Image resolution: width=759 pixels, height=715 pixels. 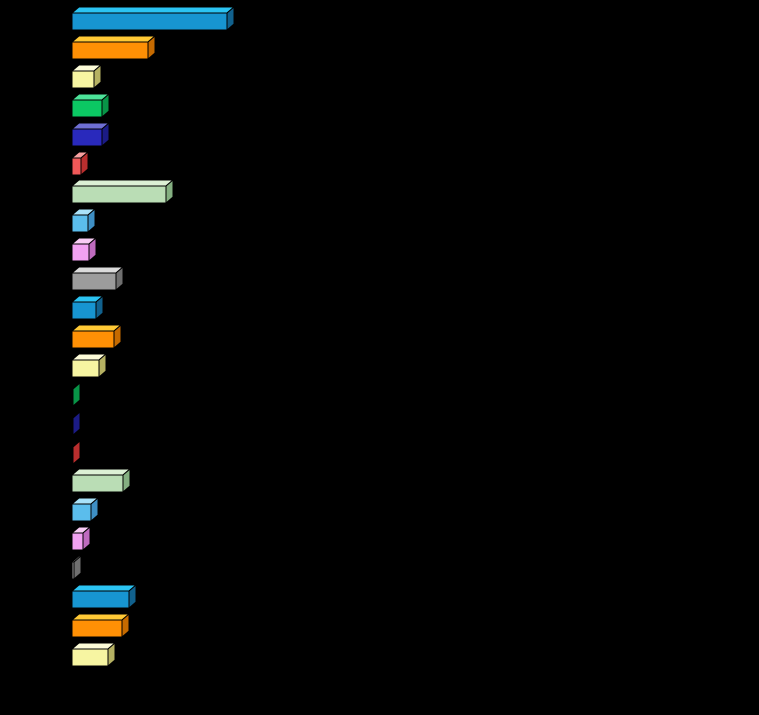 I want to click on bar-22-orange, so click(x=100, y=625).